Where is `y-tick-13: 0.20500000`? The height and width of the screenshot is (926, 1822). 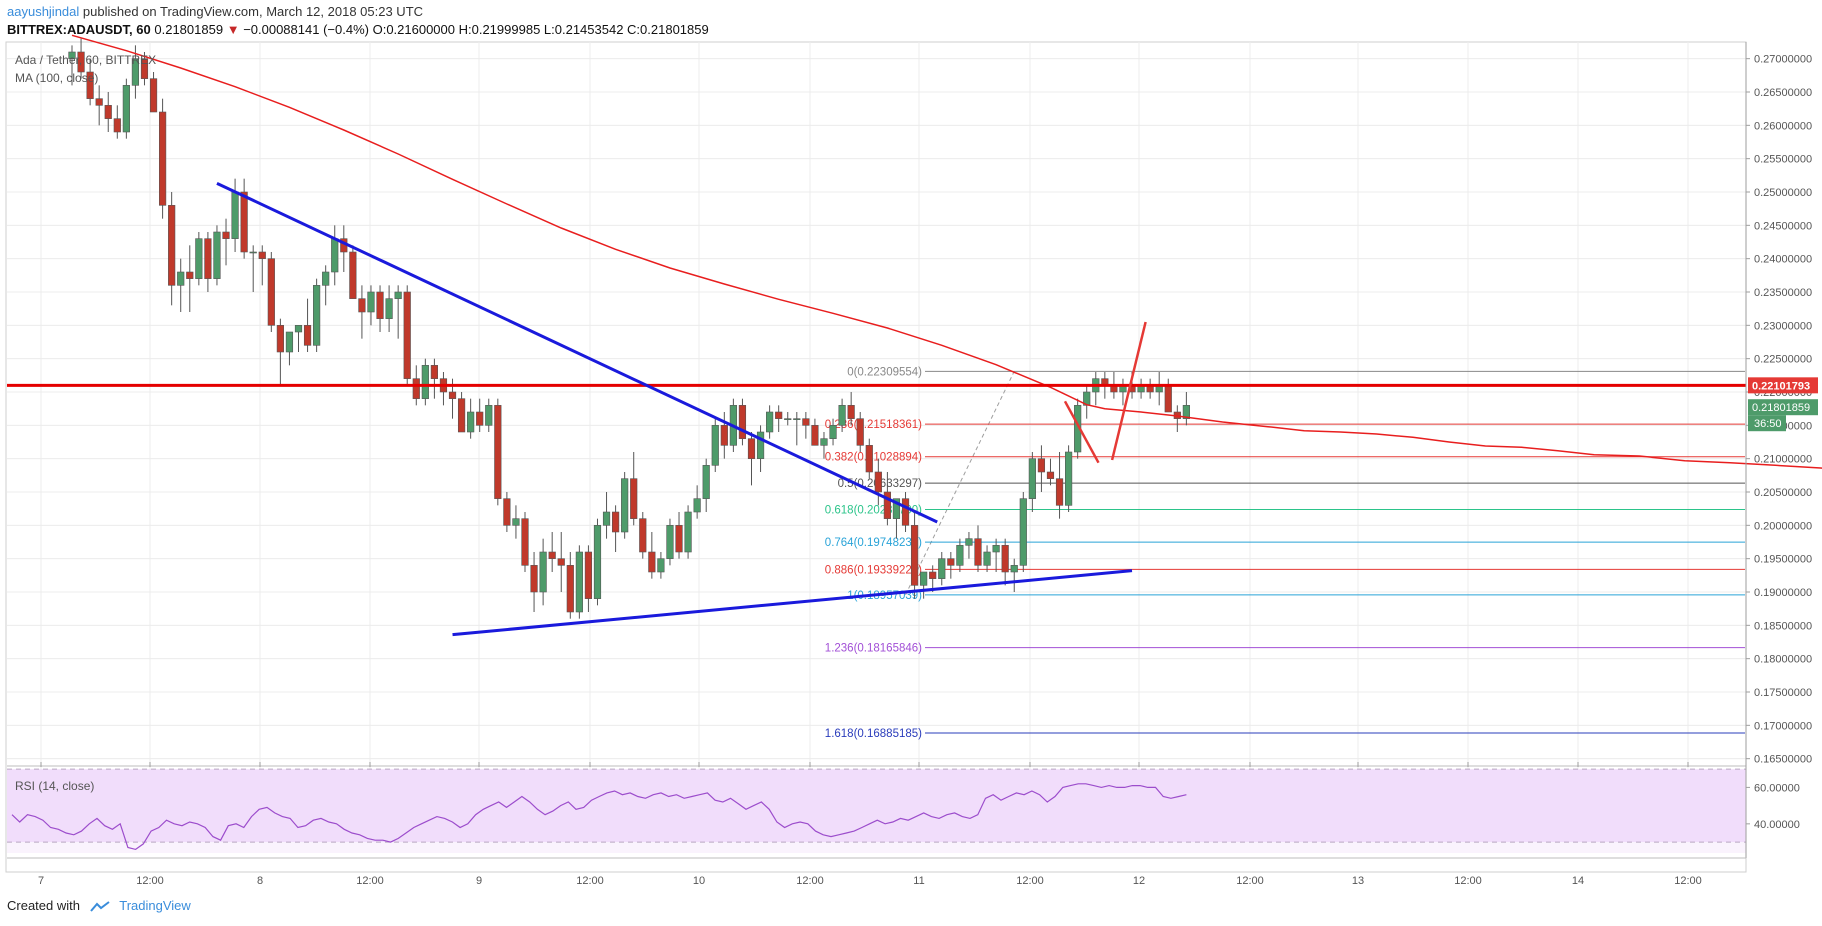 y-tick-13: 0.20500000 is located at coordinates (1783, 493).